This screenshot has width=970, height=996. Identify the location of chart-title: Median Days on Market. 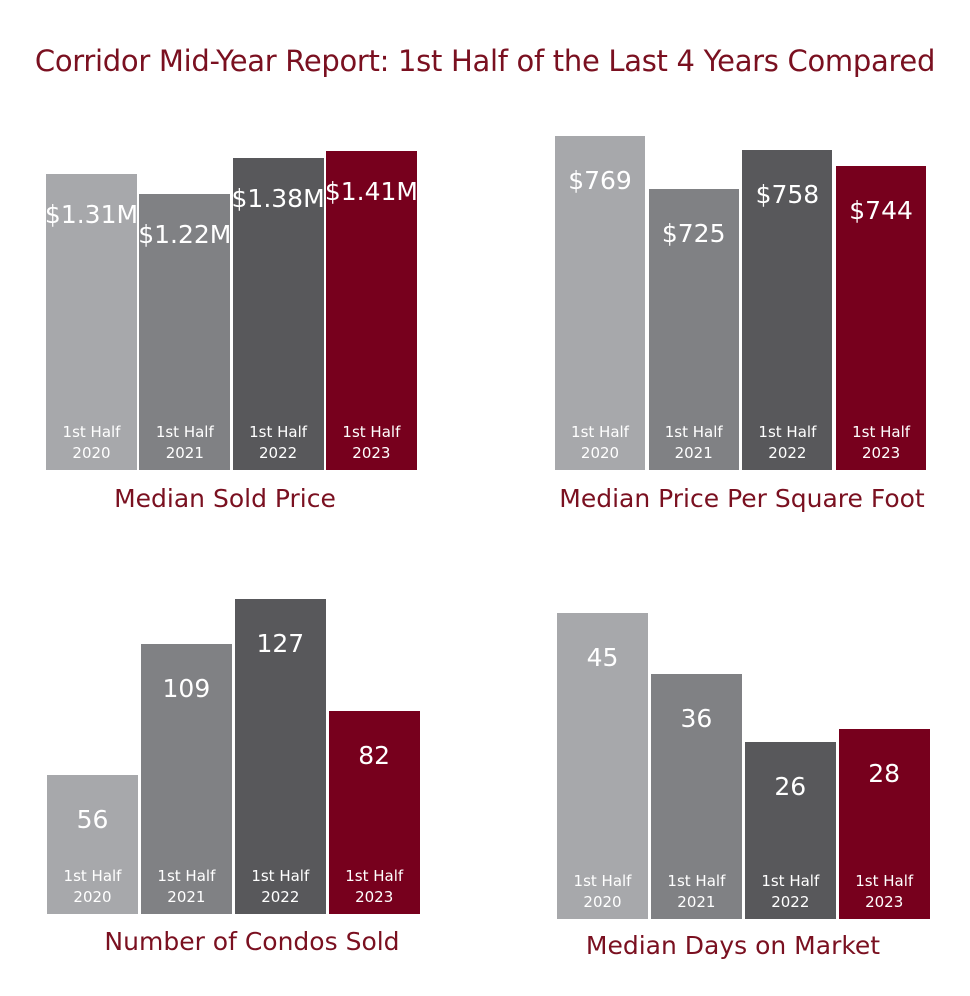
(733, 945).